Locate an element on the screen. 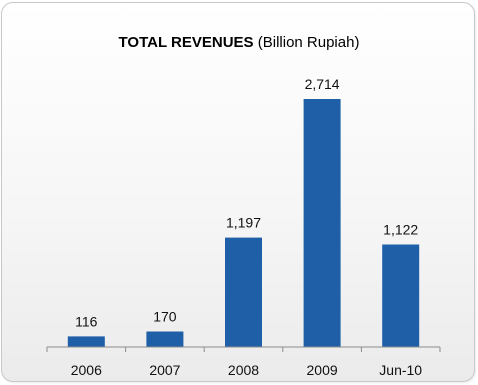 The height and width of the screenshot is (385, 478). value-label-2007: 170 is located at coordinates (165, 317).